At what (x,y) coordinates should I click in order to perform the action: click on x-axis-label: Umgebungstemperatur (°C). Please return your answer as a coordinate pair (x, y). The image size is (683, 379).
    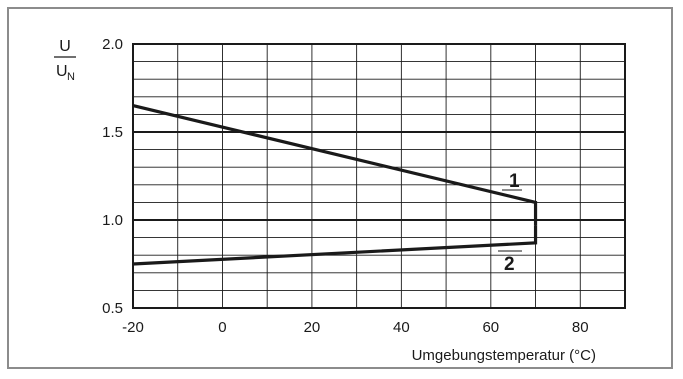
    Looking at the image, I should click on (504, 355).